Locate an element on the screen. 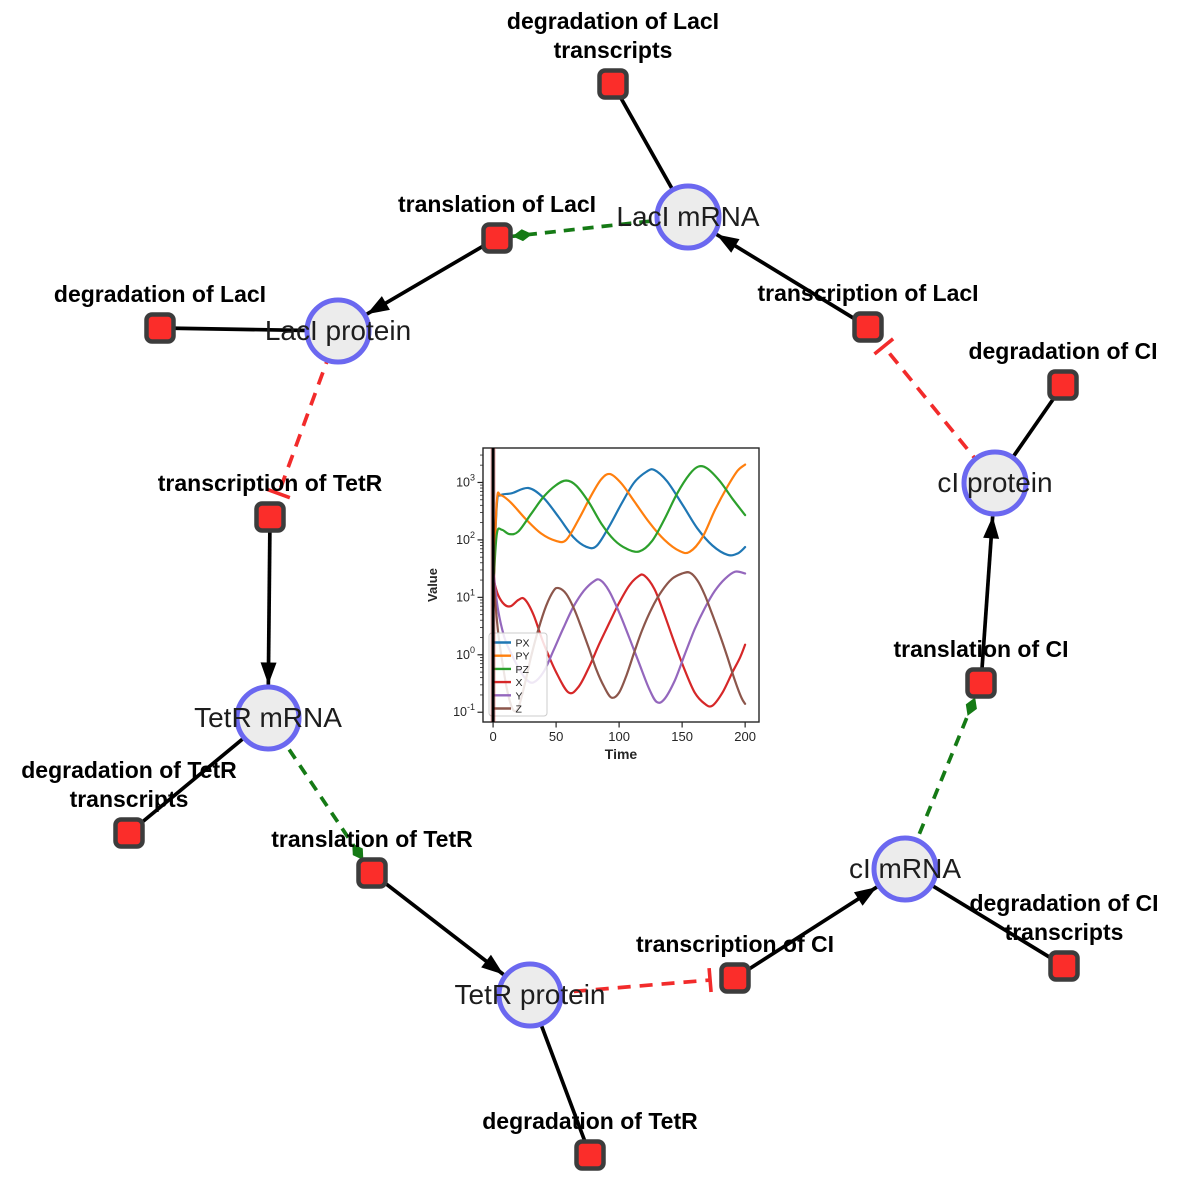 This screenshot has width=1189, height=1200. y-tick-label: 10⁻¹ is located at coordinates (464, 710).